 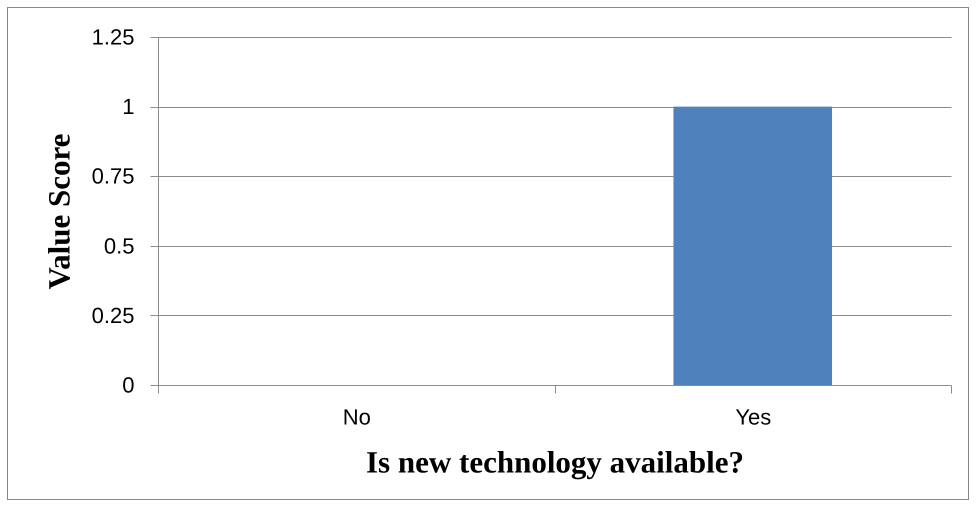 I want to click on y-tick-label: 1, so click(x=128, y=107).